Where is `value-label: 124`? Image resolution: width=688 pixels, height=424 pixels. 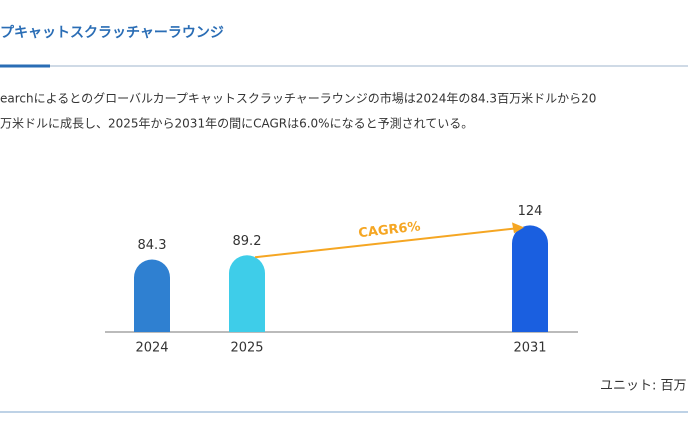 value-label: 124 is located at coordinates (530, 211).